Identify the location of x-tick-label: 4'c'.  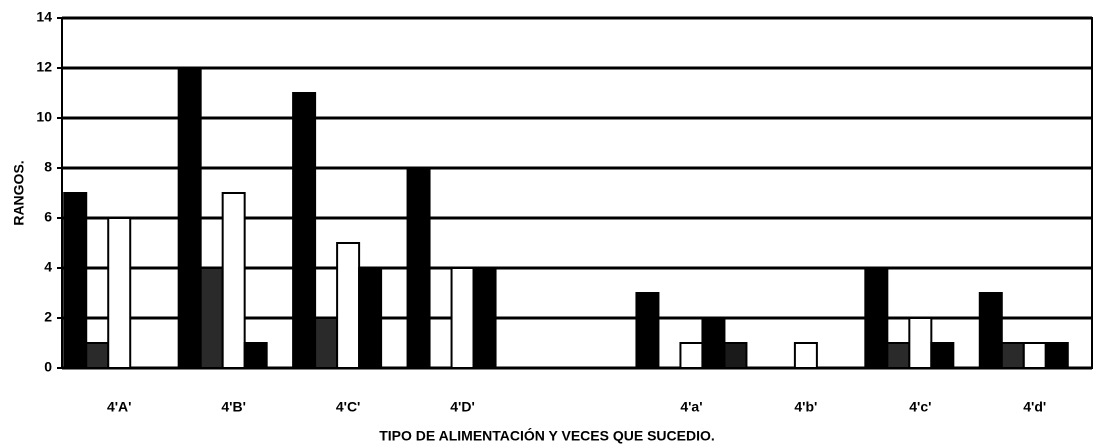
(920, 407).